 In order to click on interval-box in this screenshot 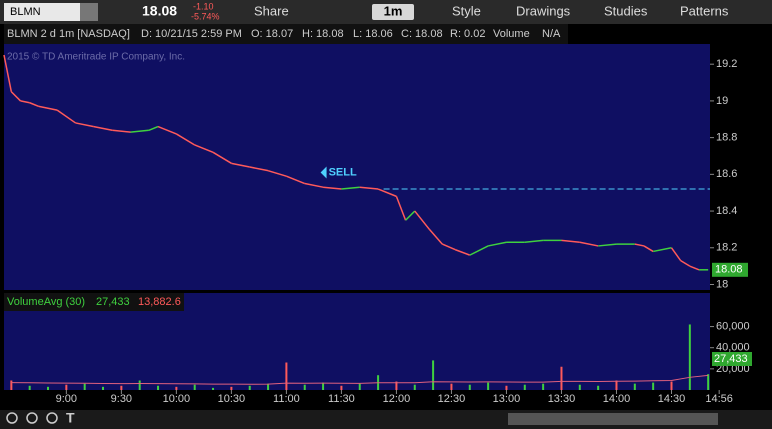, I will do `click(393, 12)`.